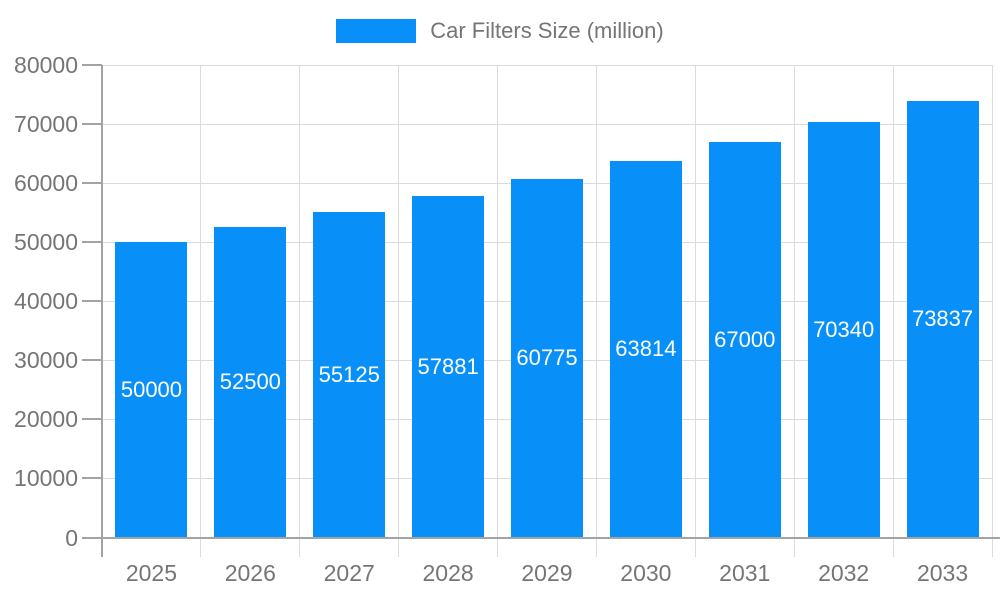 The width and height of the screenshot is (1000, 600). Describe the element at coordinates (942, 573) in the screenshot. I see `x-axis-tick-label: 2033` at that location.